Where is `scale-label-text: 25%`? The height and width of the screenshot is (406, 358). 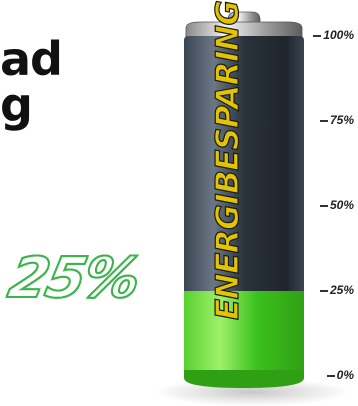 scale-label-text: 25% is located at coordinates (341, 290).